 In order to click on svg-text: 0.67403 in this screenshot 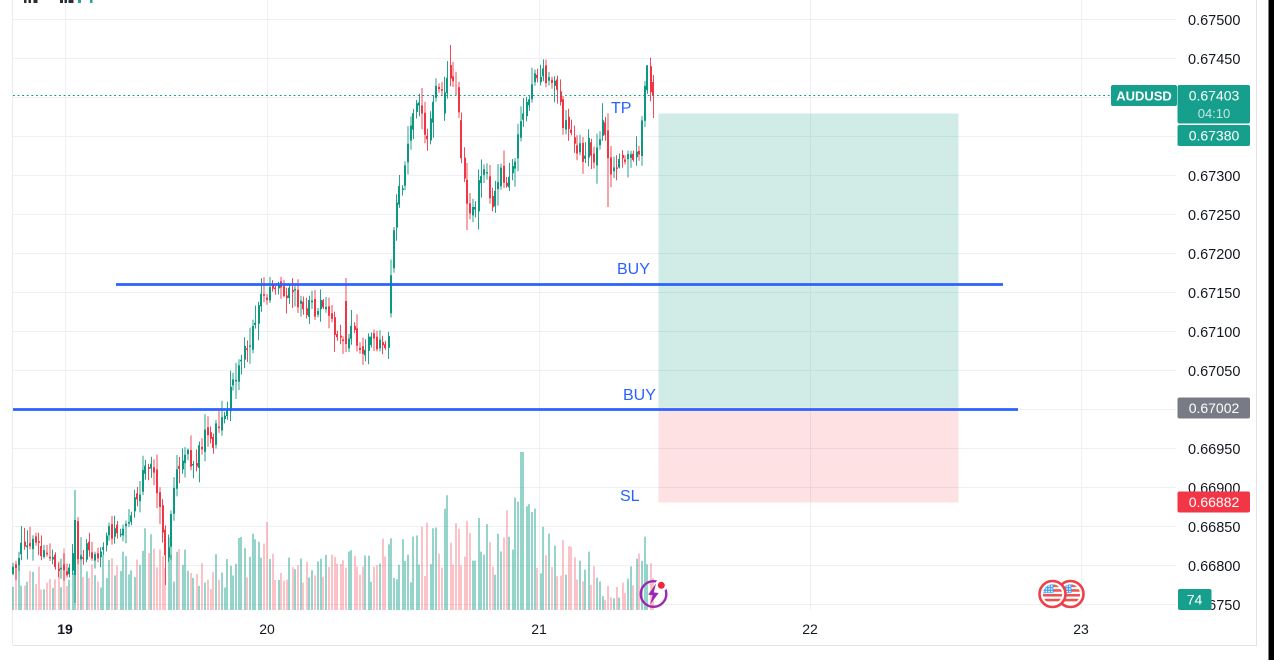, I will do `click(1214, 96)`.